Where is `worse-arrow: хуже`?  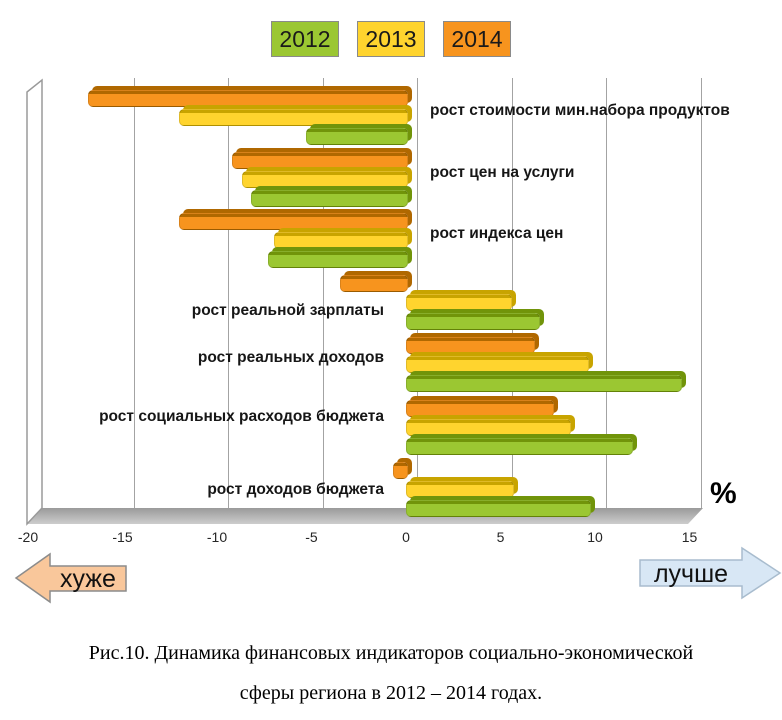 worse-arrow: хуже is located at coordinates (70, 578).